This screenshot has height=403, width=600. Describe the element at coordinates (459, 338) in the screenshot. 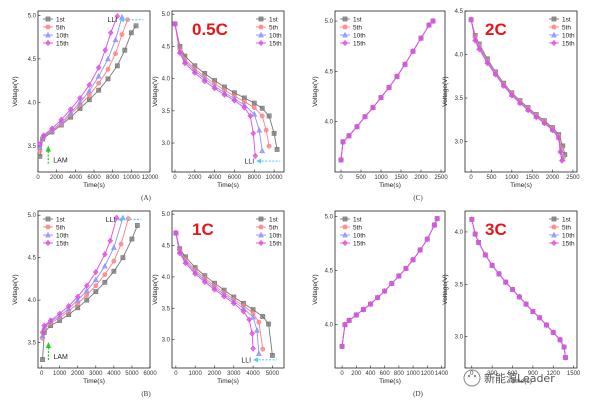

I see `y-tick-label: 3.0` at that location.